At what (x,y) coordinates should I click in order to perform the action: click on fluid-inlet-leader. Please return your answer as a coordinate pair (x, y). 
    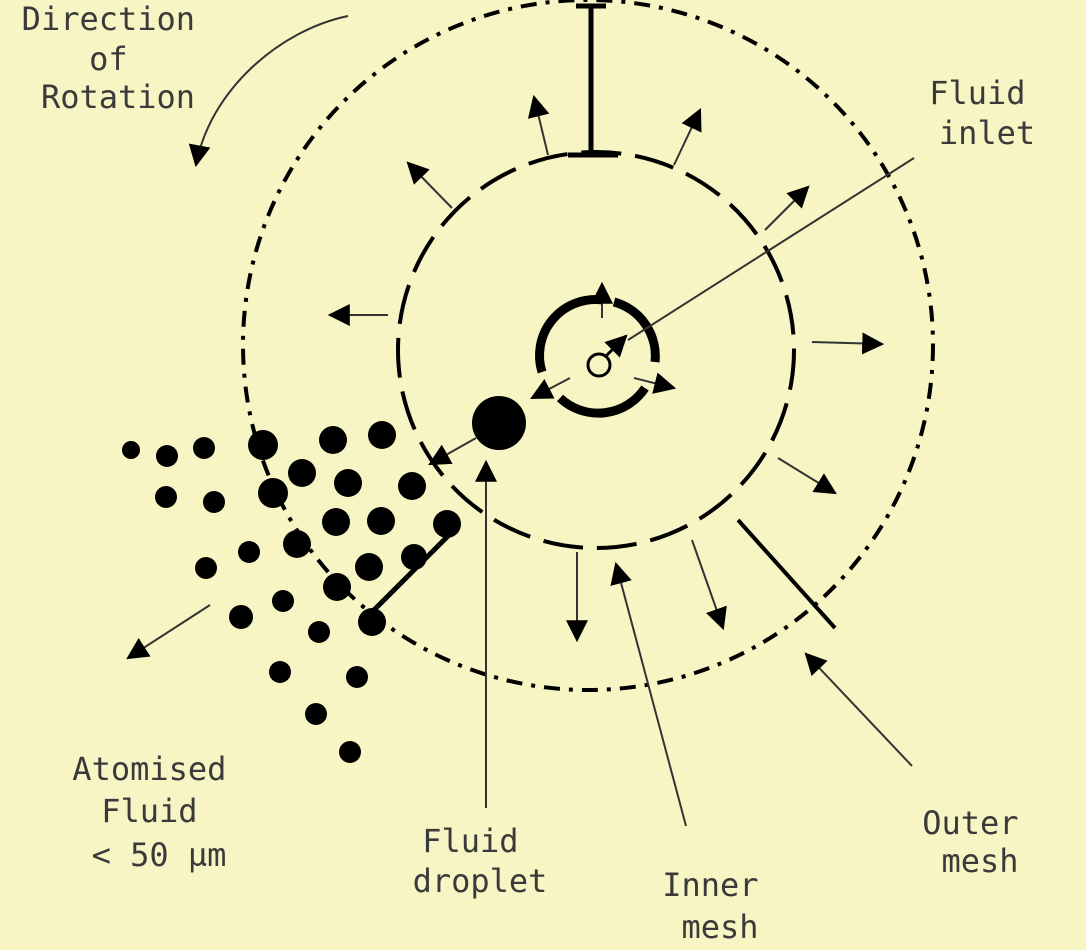
    Looking at the image, I should click on (771, 249).